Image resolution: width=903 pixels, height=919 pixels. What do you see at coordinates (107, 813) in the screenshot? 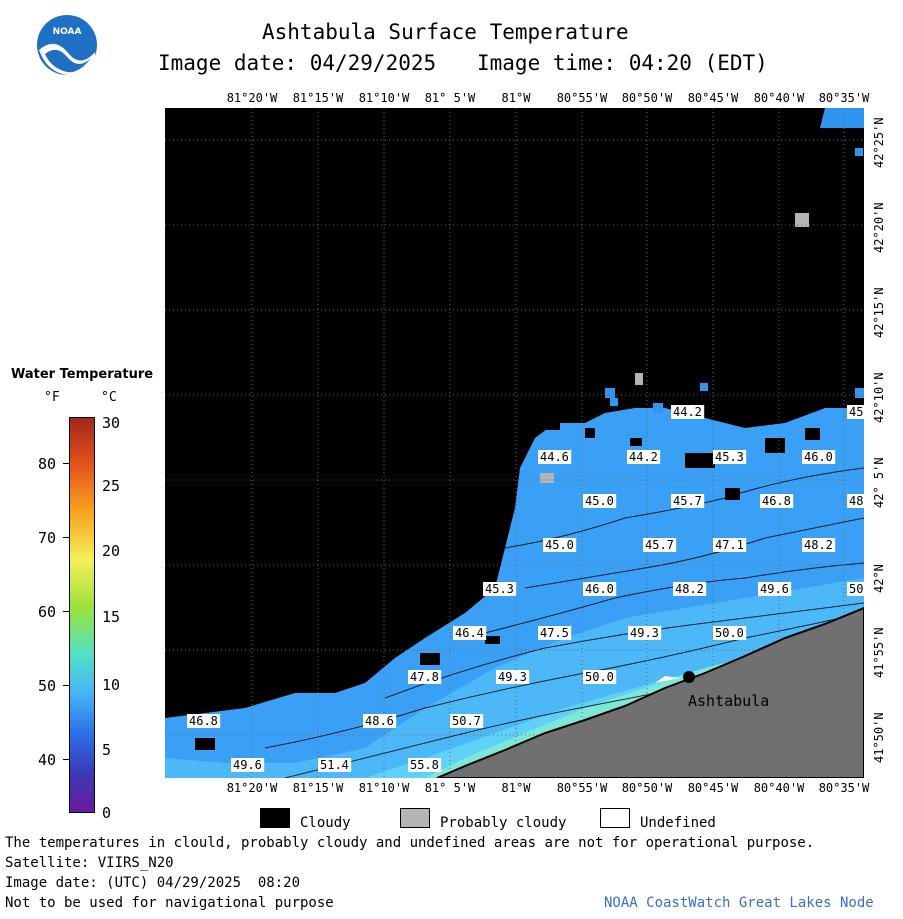
I see `celsius-tick-label: 0` at bounding box center [107, 813].